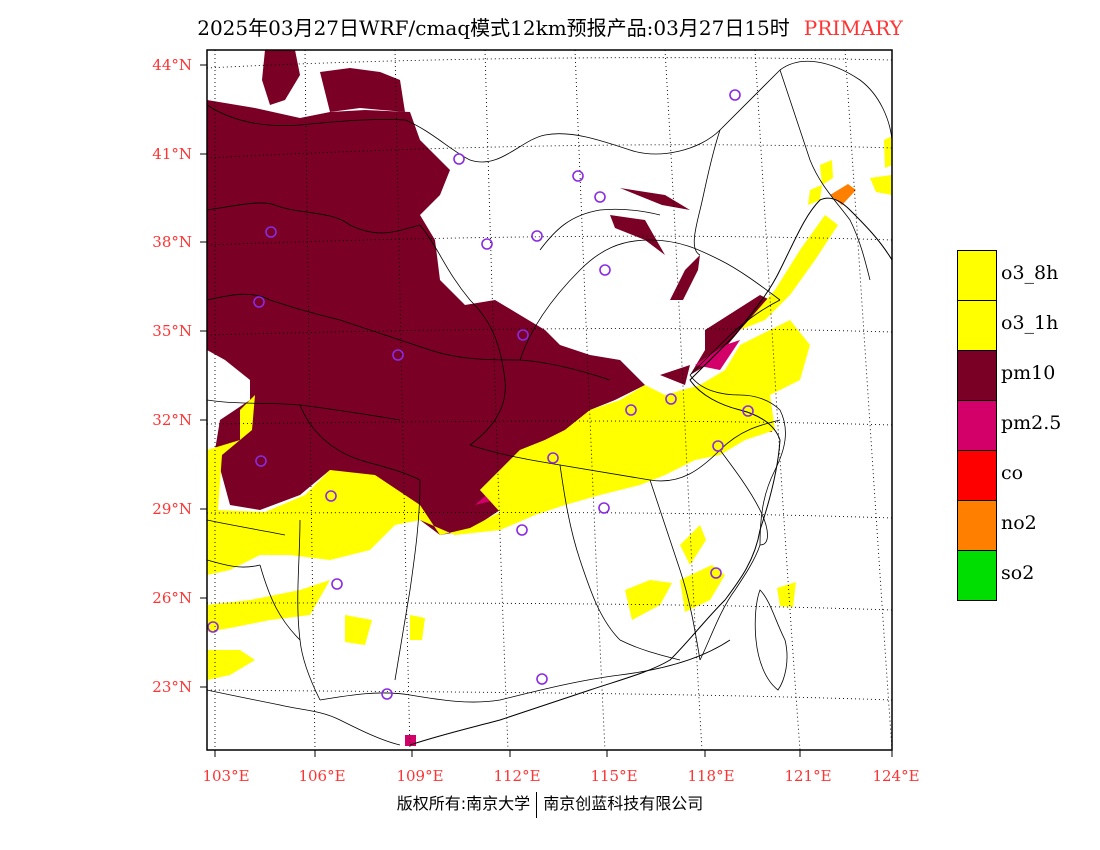 Image resolution: width=1100 pixels, height=850 pixels. I want to click on footer-separator, so click(537, 804).